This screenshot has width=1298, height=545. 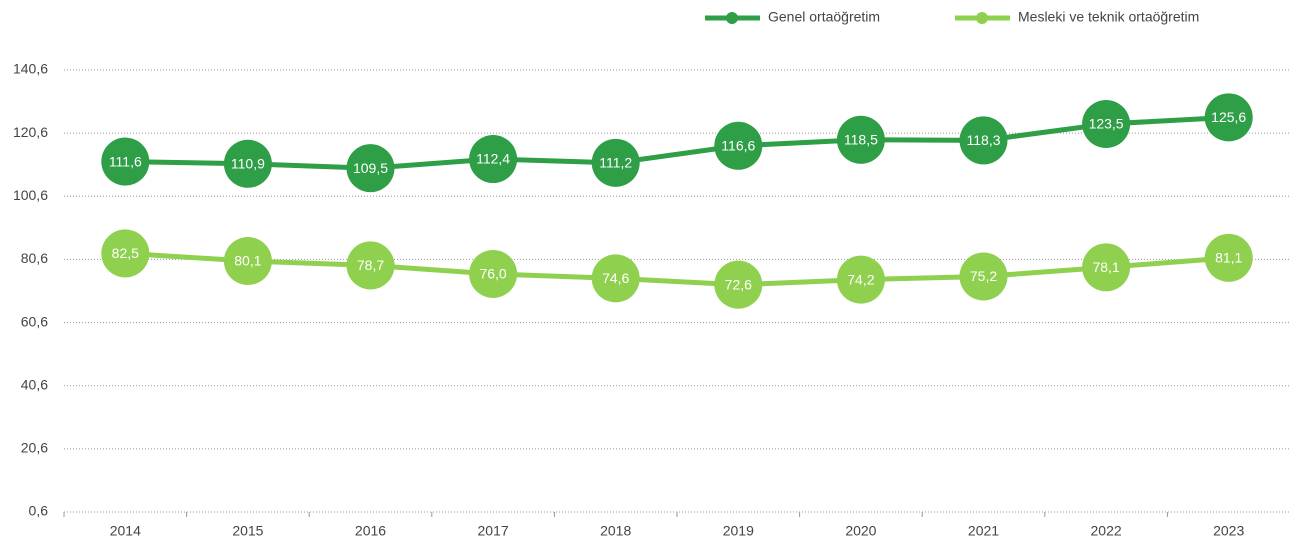 I want to click on y-tick-label: 120,6, so click(x=30, y=132).